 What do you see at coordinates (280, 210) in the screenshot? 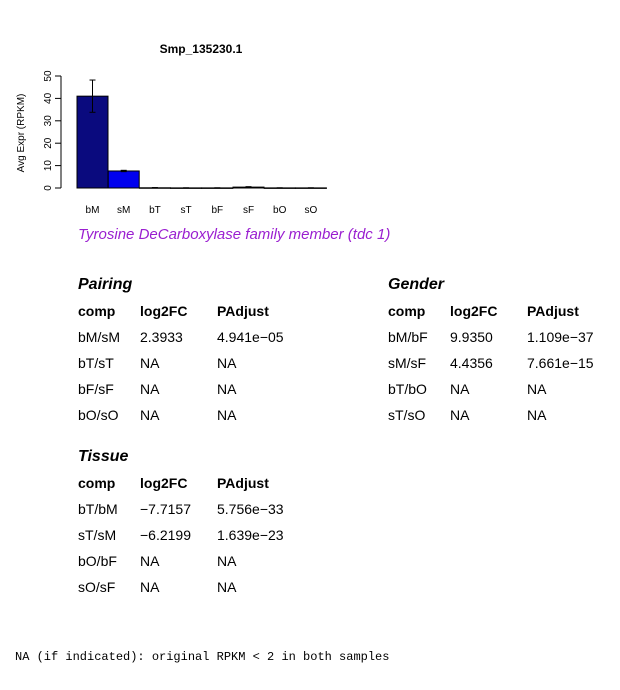
I see `x-tick-label-bO: bO` at bounding box center [280, 210].